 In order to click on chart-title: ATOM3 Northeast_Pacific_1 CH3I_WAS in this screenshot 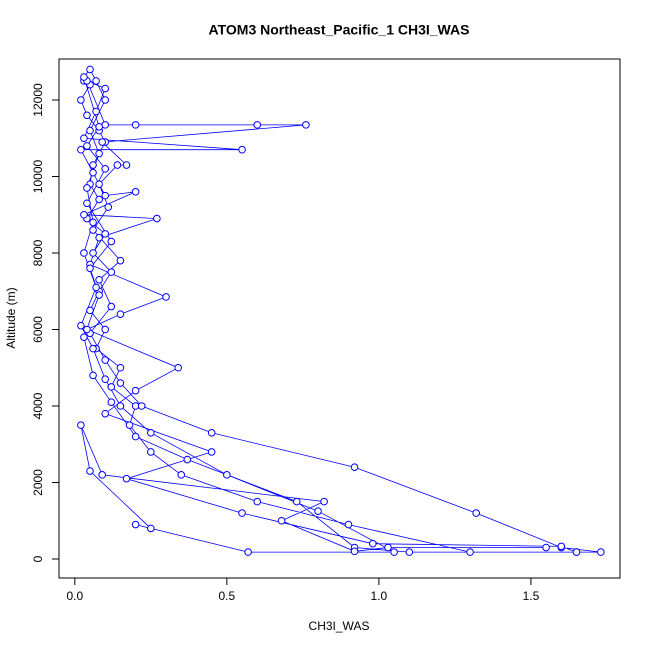, I will do `click(339, 30)`.